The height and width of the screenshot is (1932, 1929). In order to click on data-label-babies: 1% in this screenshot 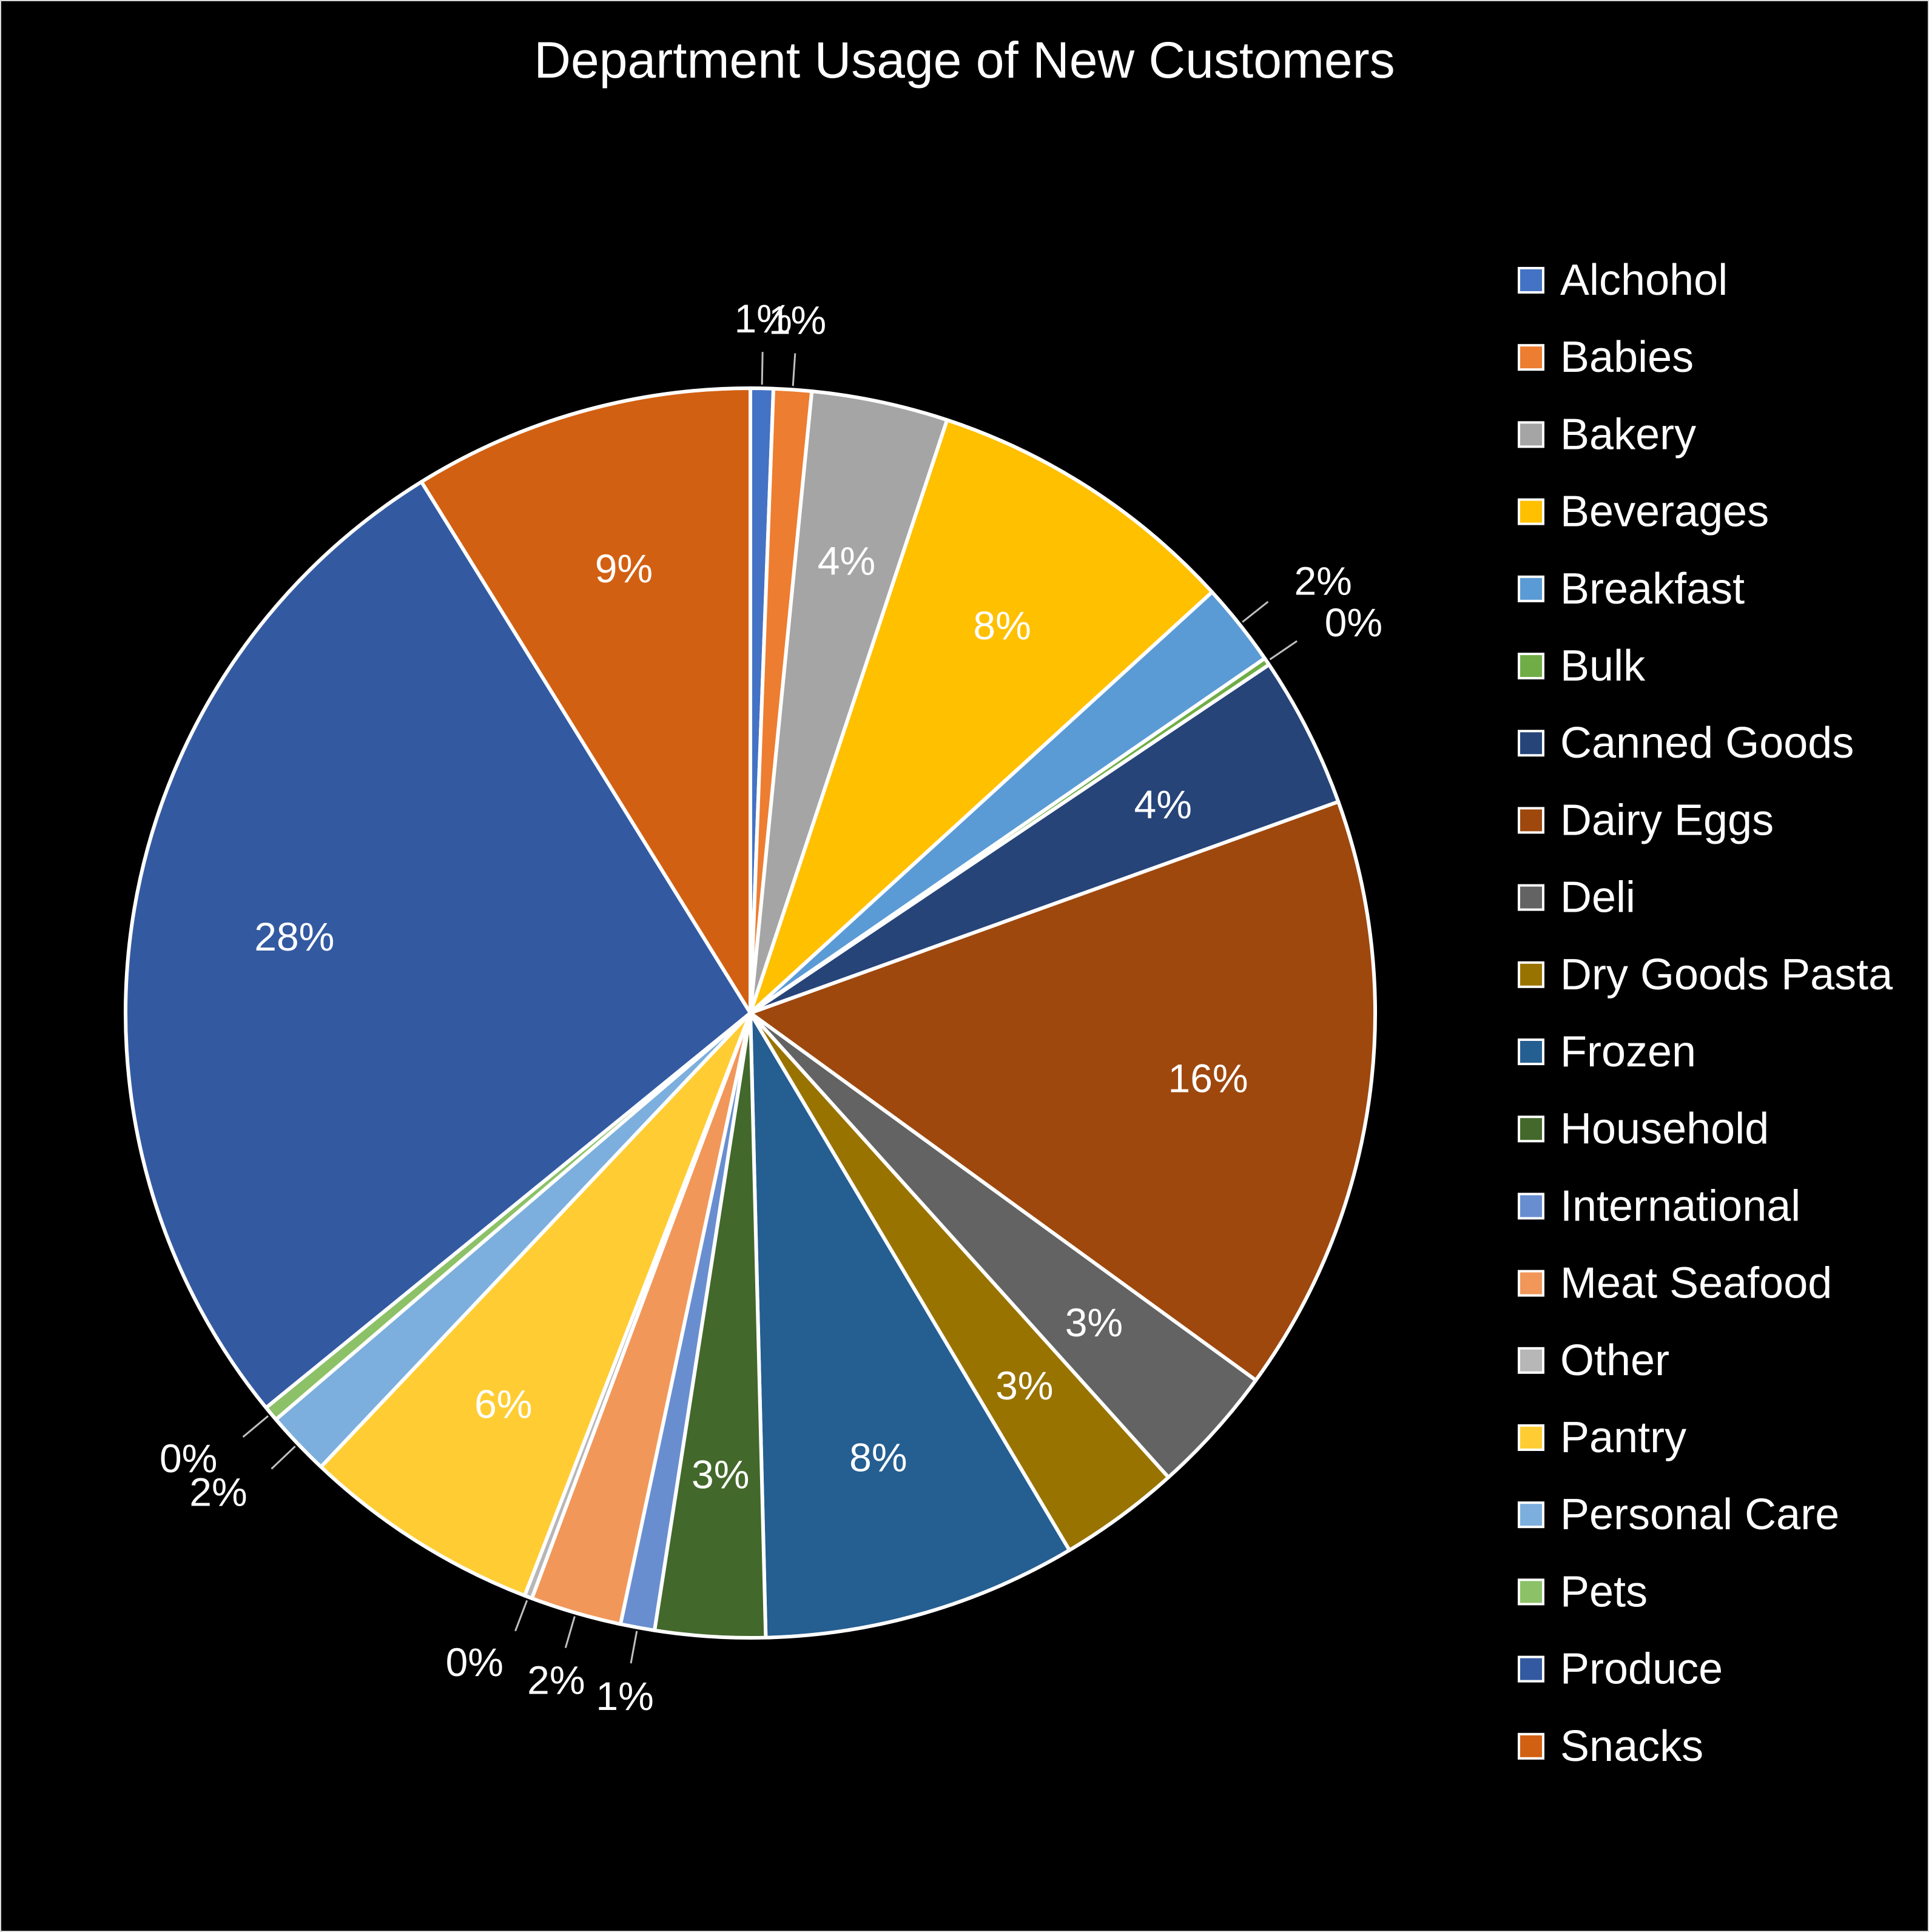, I will do `click(797, 320)`.